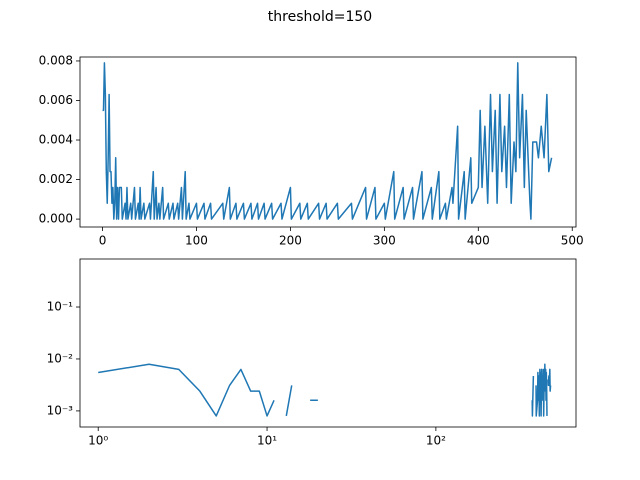 Image resolution: width=640 pixels, height=480 pixels. What do you see at coordinates (60, 410) in the screenshot?
I see `y-tick-label: 10⁻³` at bounding box center [60, 410].